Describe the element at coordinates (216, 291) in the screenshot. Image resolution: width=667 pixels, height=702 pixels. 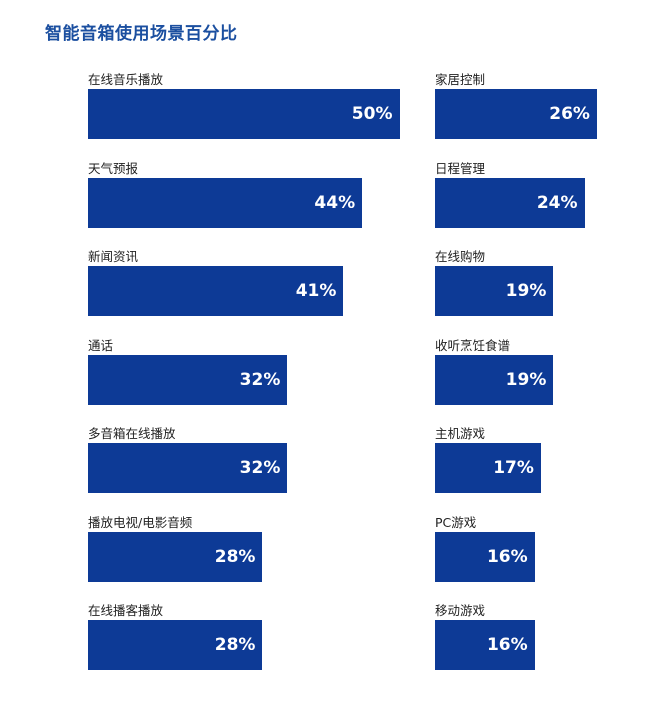
I see `bar: 41%` at that location.